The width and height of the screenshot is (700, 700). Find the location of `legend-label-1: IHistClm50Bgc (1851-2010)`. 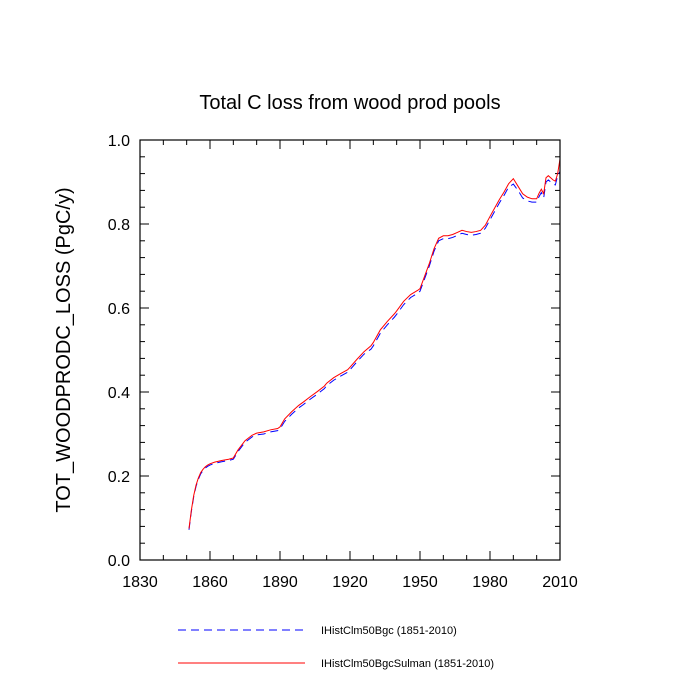

legend-label-1: IHistClm50Bgc (1851-2010) is located at coordinates (389, 631).